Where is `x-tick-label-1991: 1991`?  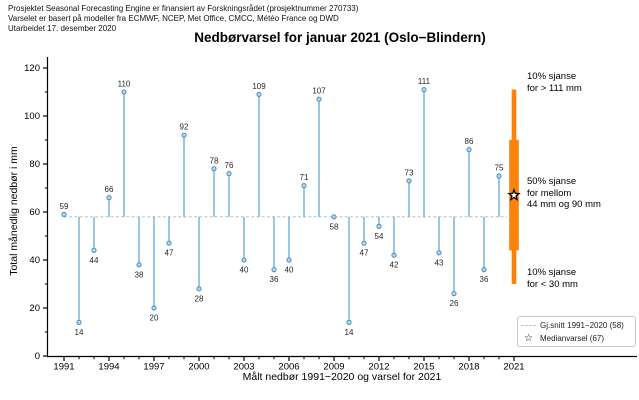 x-tick-label-1991: 1991 is located at coordinates (63, 367).